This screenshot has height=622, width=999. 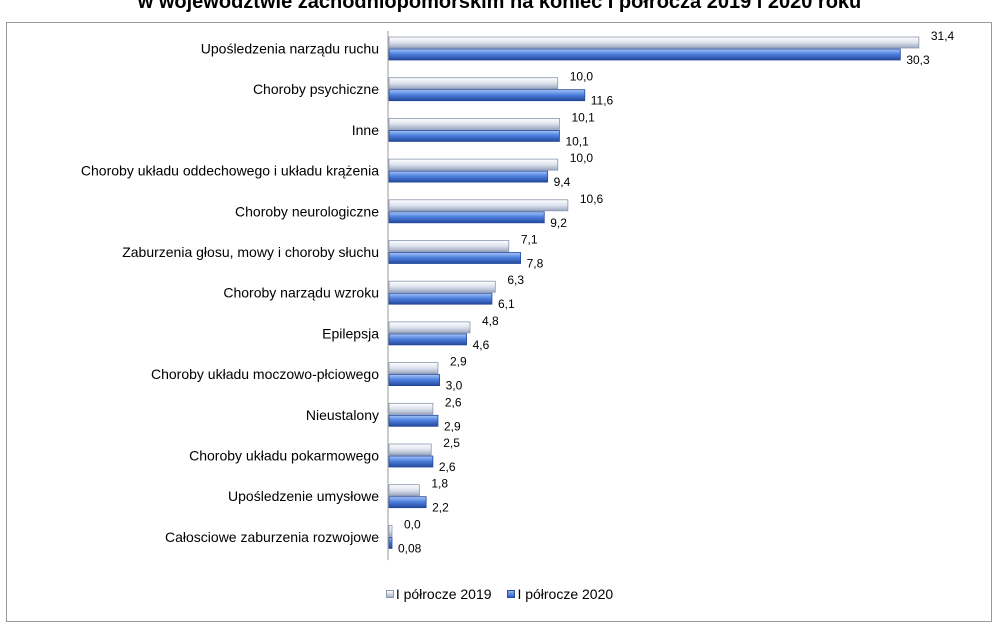 What do you see at coordinates (440, 508) in the screenshot?
I see `data-label: 2,2` at bounding box center [440, 508].